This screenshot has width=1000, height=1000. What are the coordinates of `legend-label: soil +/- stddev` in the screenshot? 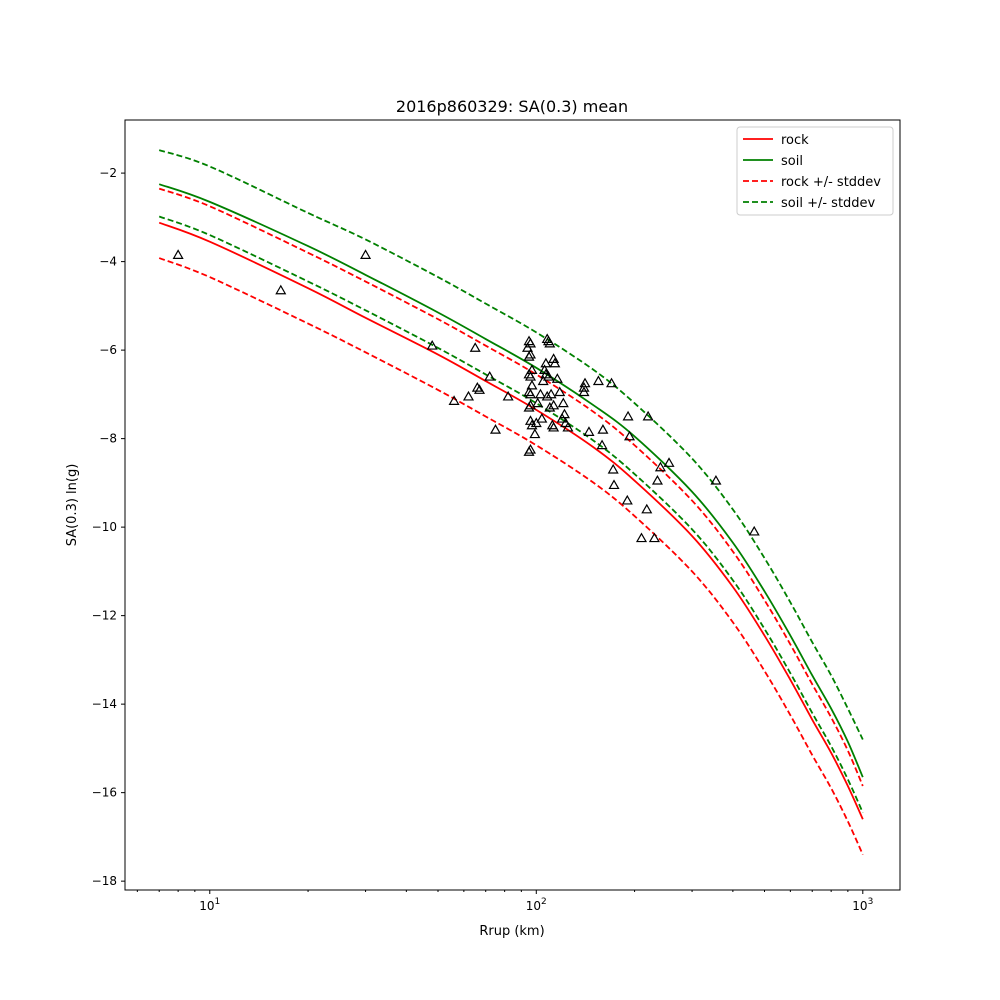 It's located at (828, 203).